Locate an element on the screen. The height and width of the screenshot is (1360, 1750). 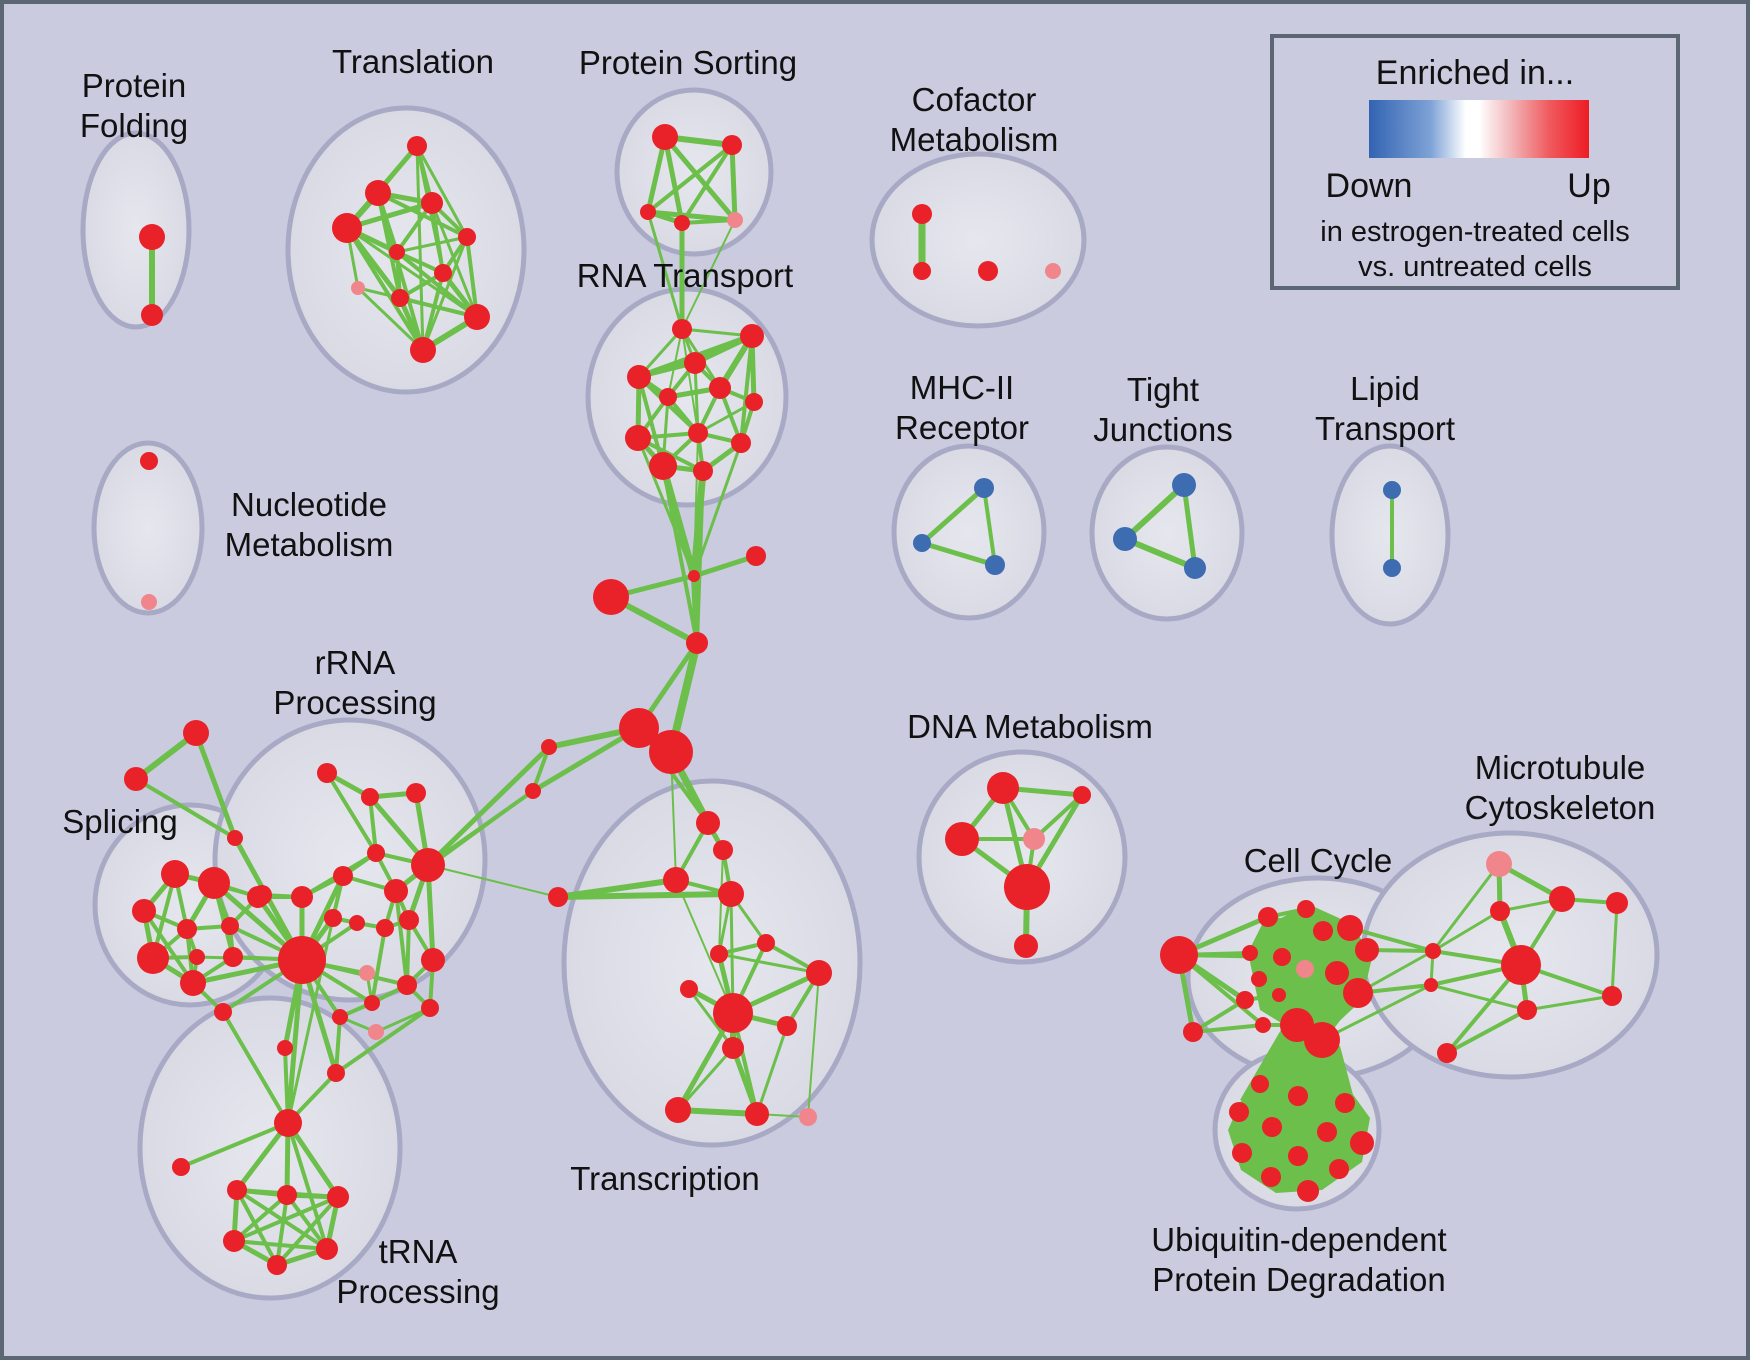
gene-set-node-mhc2 is located at coordinates (922, 543).